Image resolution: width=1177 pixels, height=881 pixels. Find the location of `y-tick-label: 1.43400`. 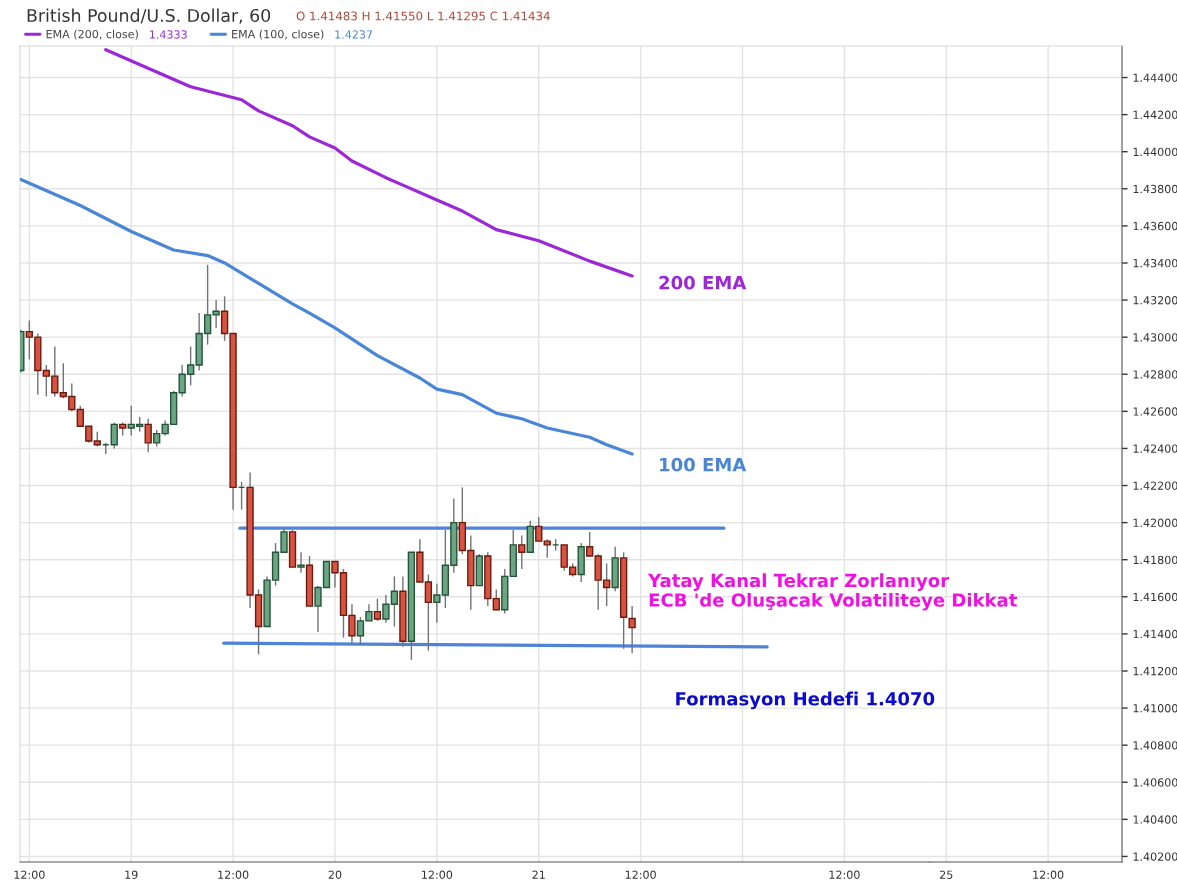

y-tick-label: 1.43400 is located at coordinates (1155, 263).